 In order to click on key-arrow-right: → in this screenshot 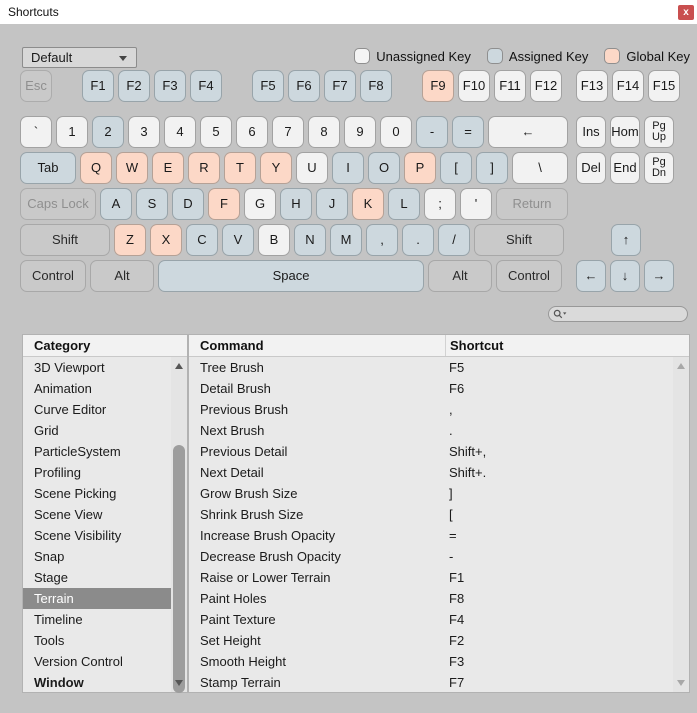, I will do `click(659, 276)`.